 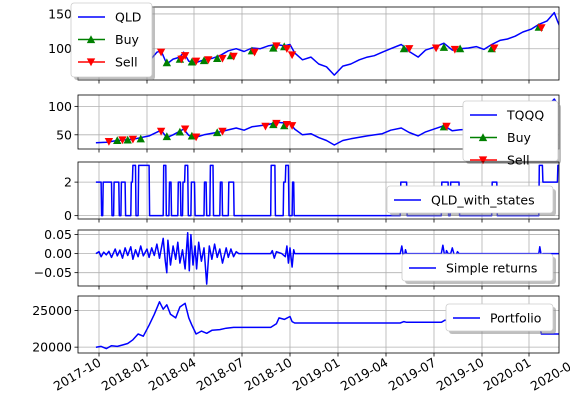 I want to click on y-tick-label: 50, so click(x=64, y=134).